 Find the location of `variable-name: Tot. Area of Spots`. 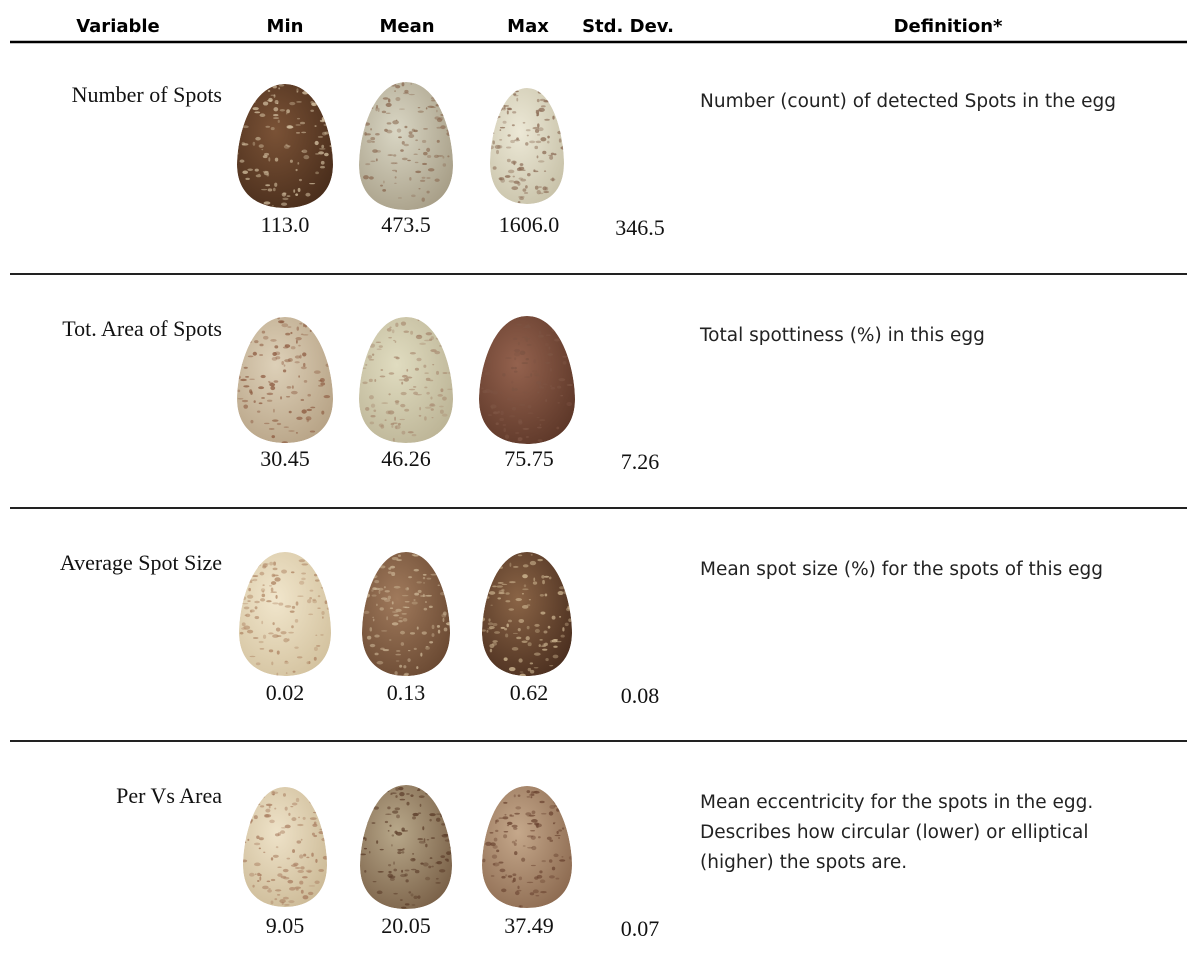

variable-name: Tot. Area of Spots is located at coordinates (142, 328).